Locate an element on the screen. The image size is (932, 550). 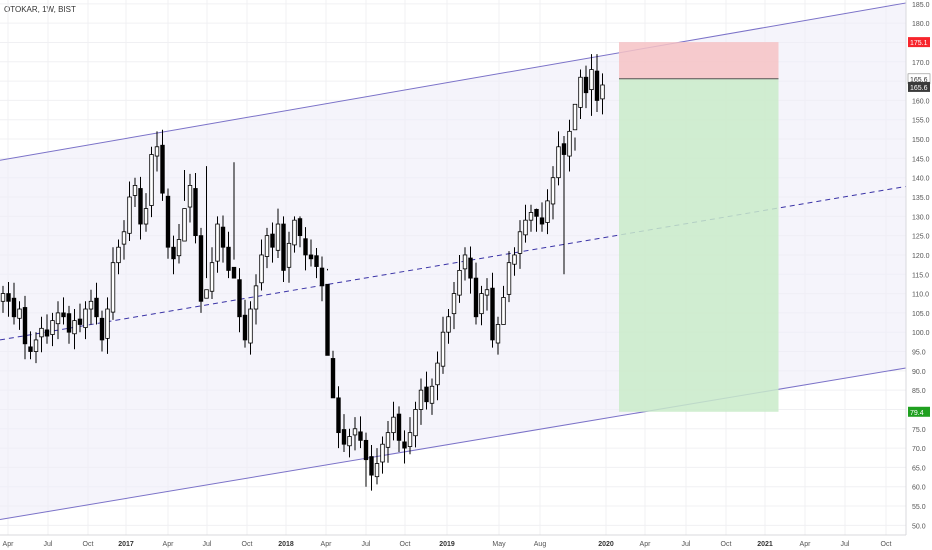
price-badge-last is located at coordinates (919, 86).